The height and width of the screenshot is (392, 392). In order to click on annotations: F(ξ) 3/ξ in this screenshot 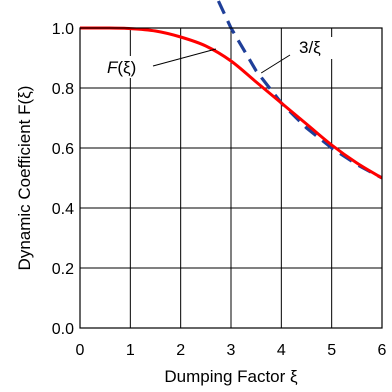, I will do `click(220, 57)`.